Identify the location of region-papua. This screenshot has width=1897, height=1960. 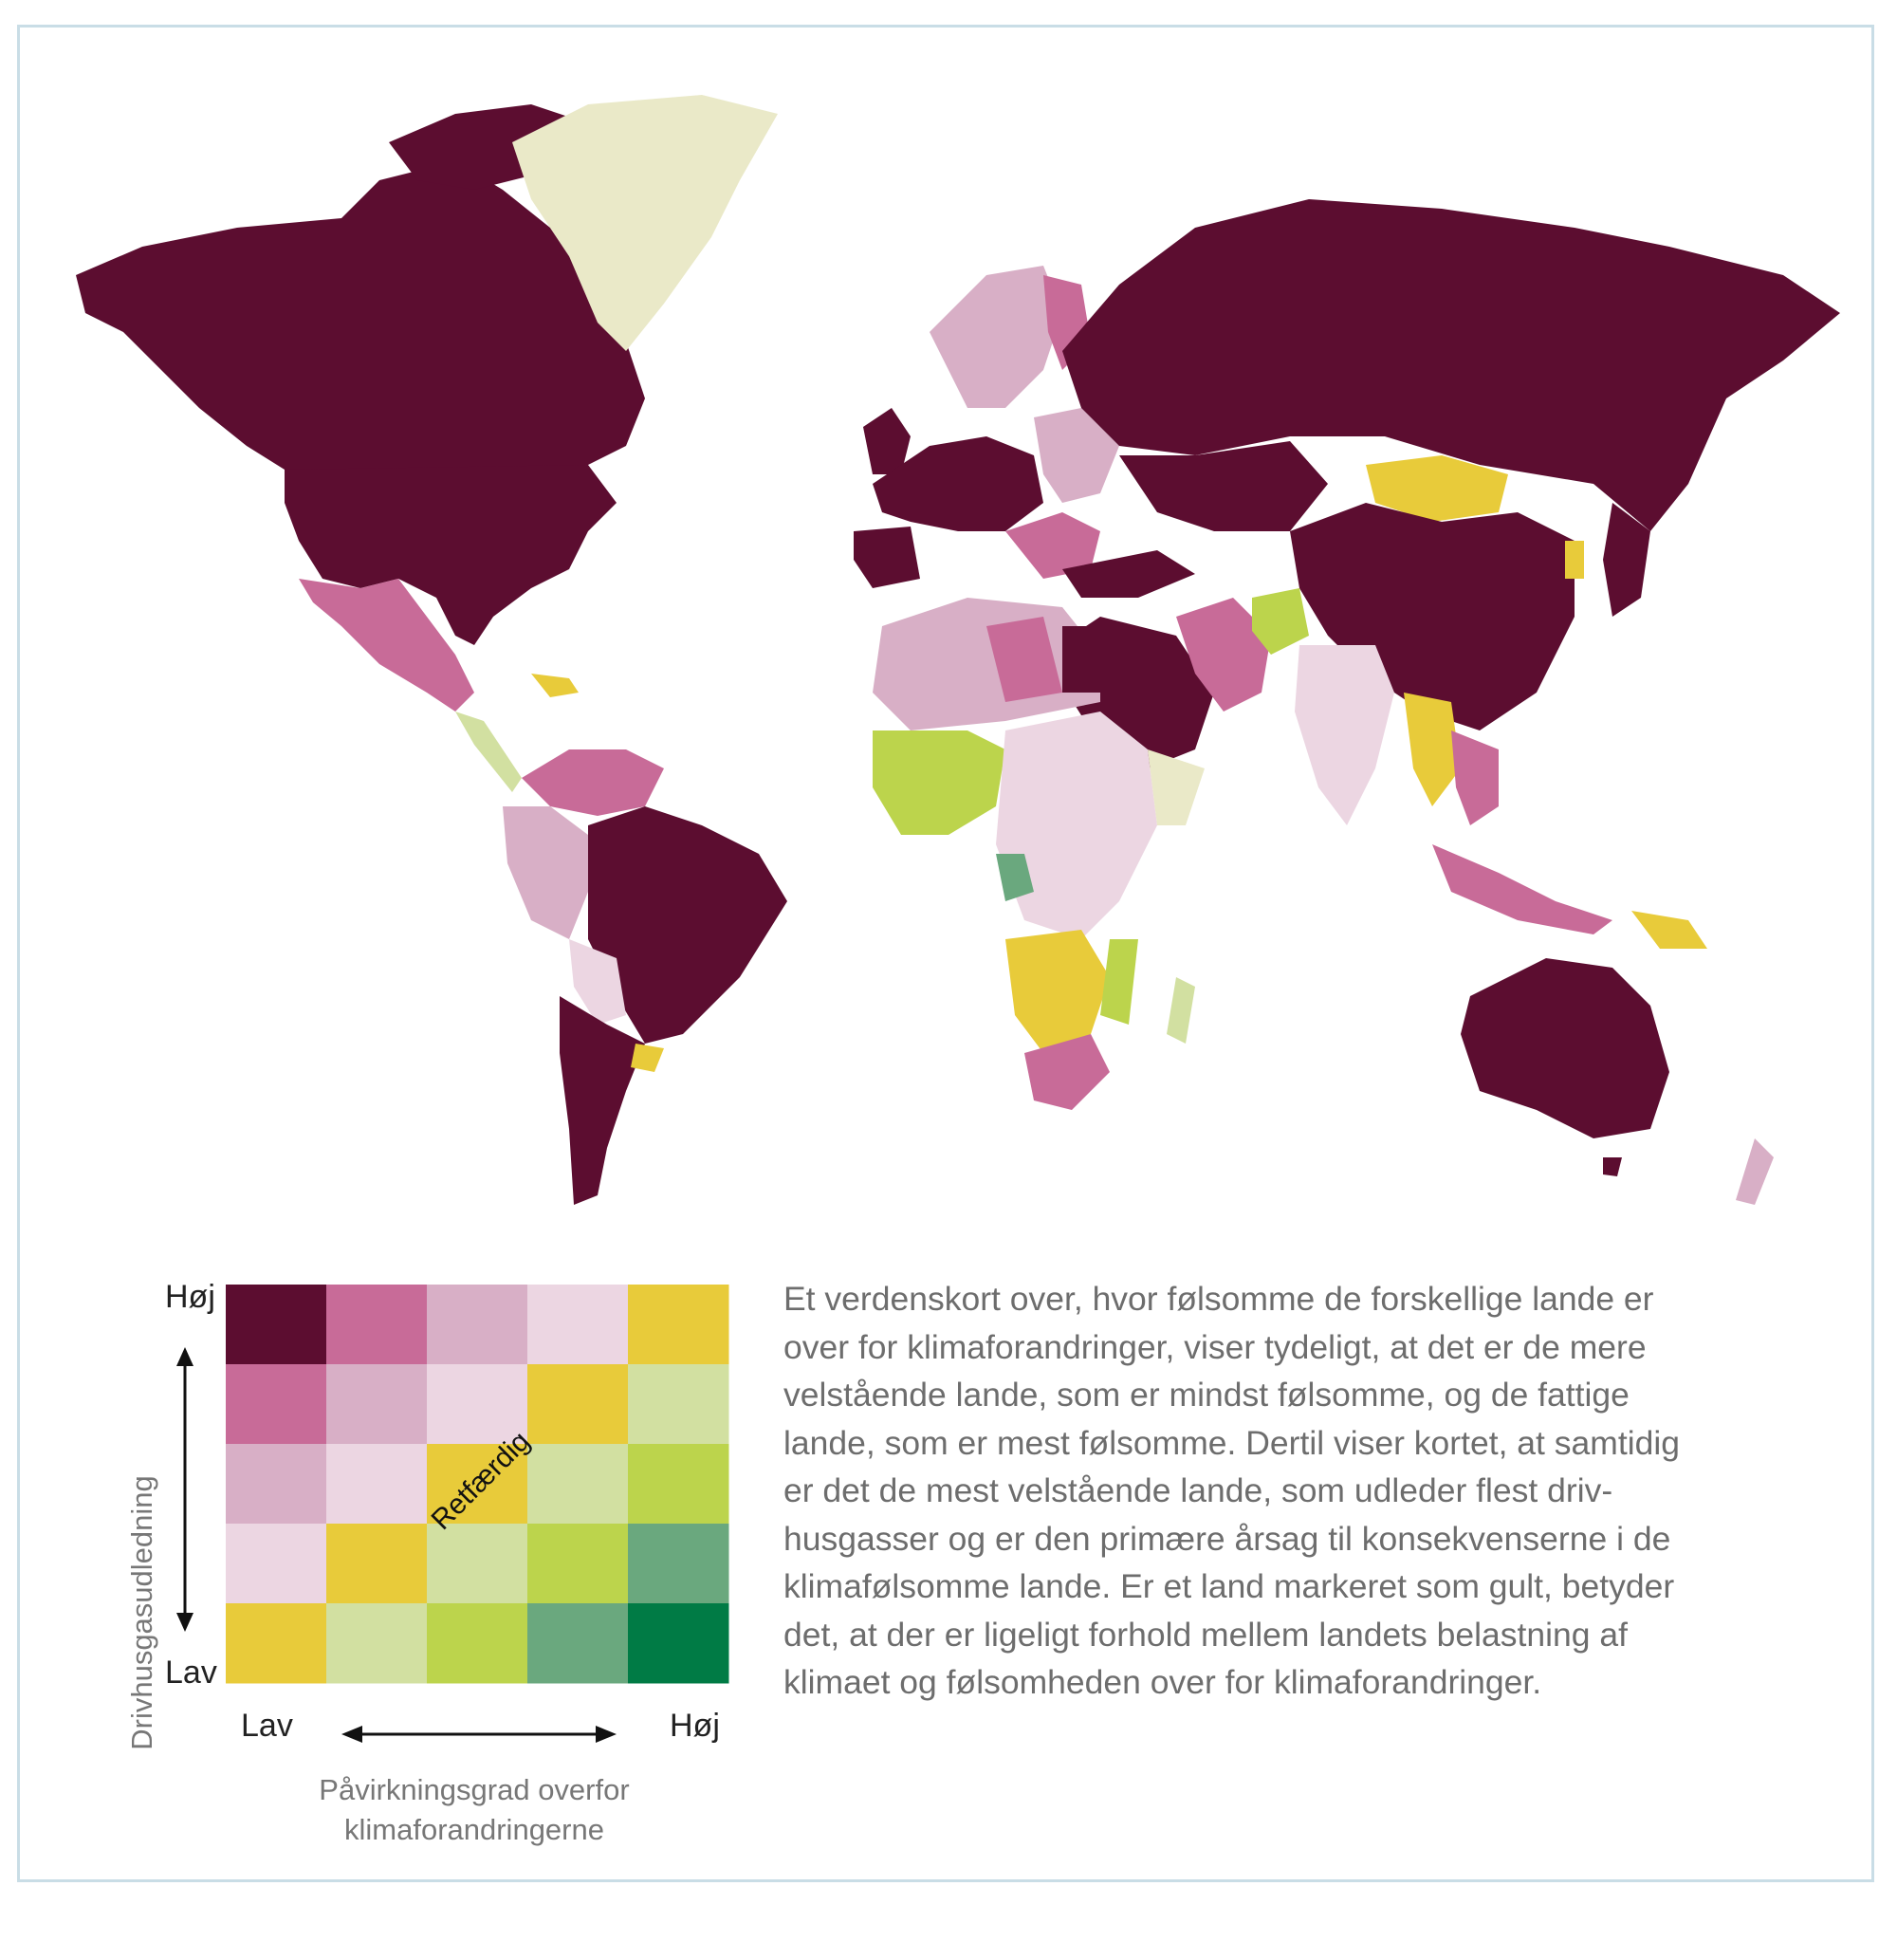
(1669, 930).